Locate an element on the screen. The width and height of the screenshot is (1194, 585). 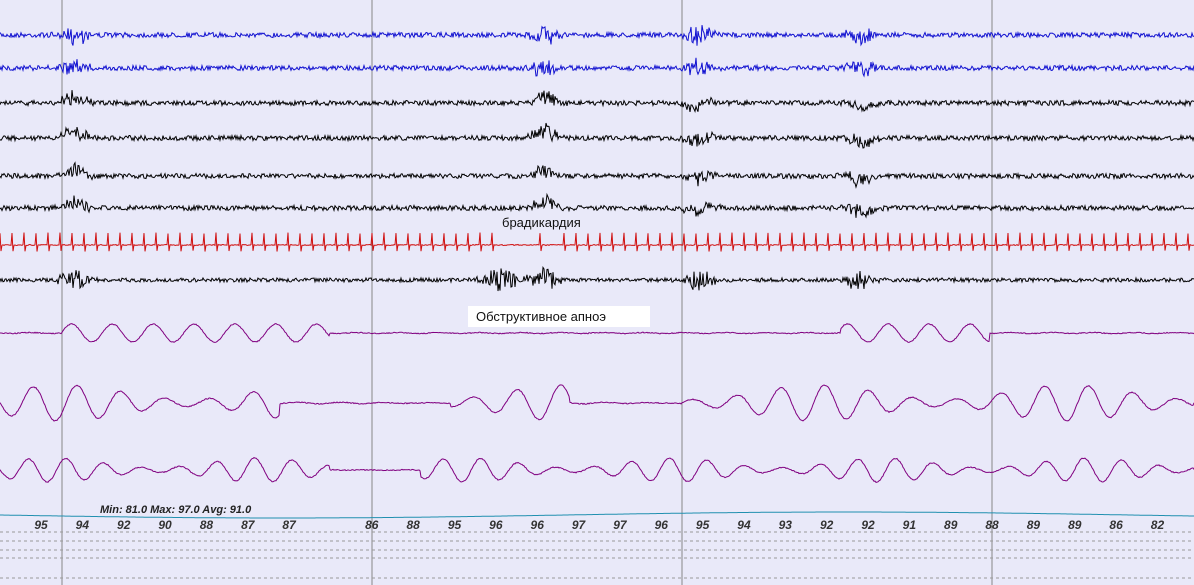
annotation-box is located at coordinates (559, 316).